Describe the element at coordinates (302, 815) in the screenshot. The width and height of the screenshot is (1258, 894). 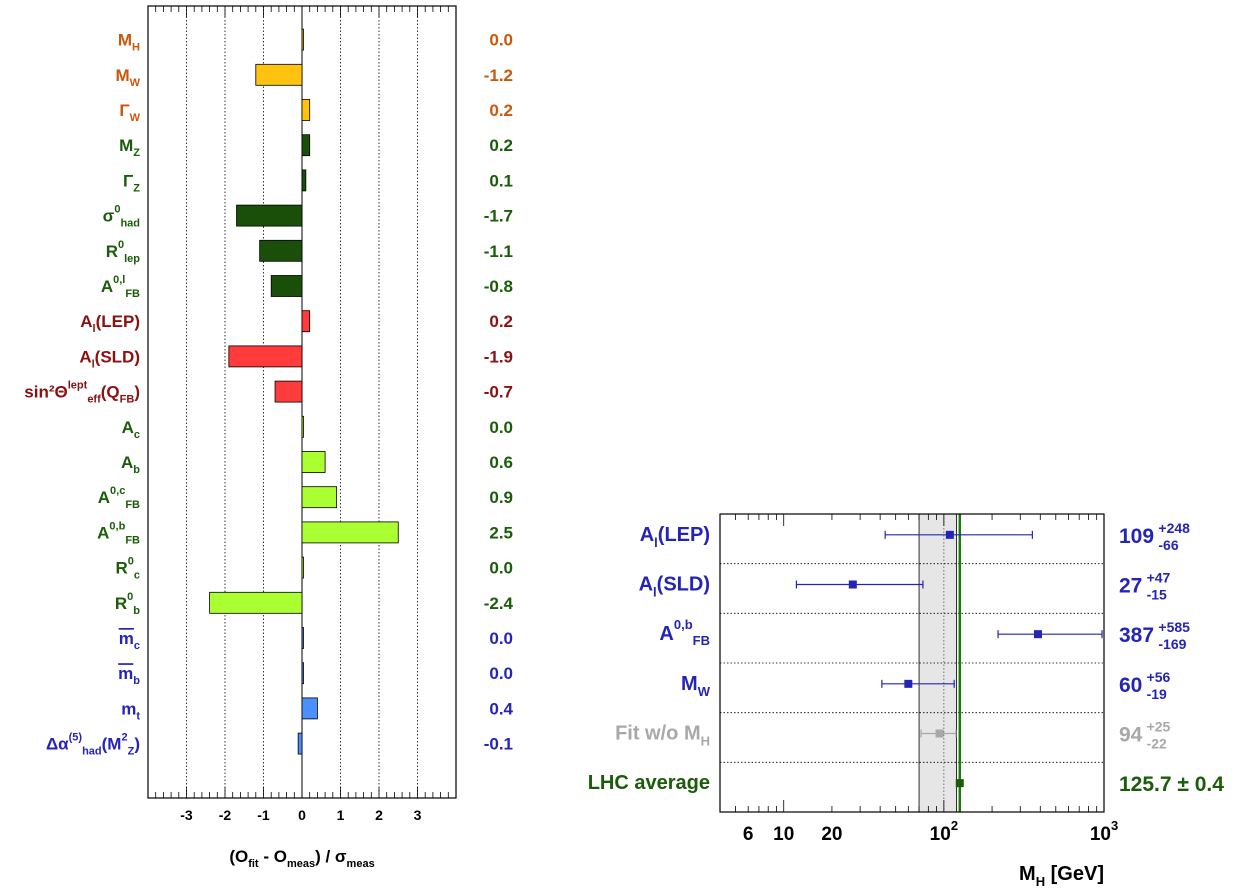
I see `x-tick-label: 0` at that location.